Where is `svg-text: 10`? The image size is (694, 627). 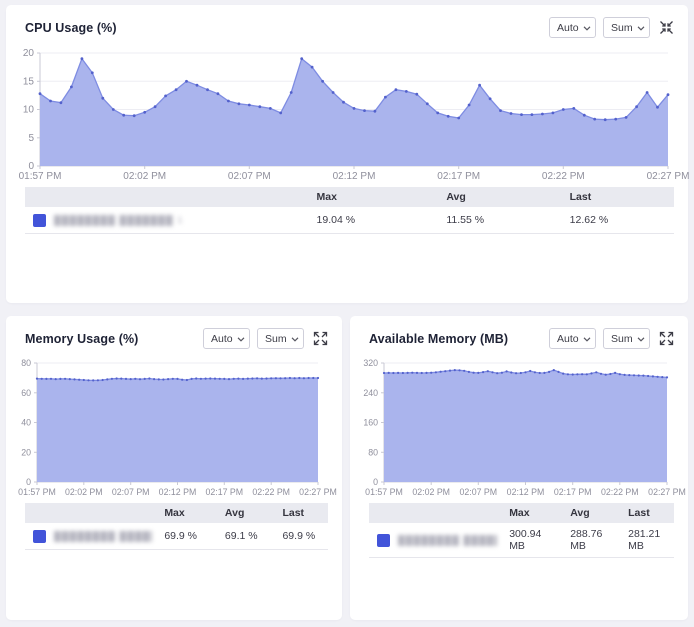 svg-text: 10 is located at coordinates (29, 110).